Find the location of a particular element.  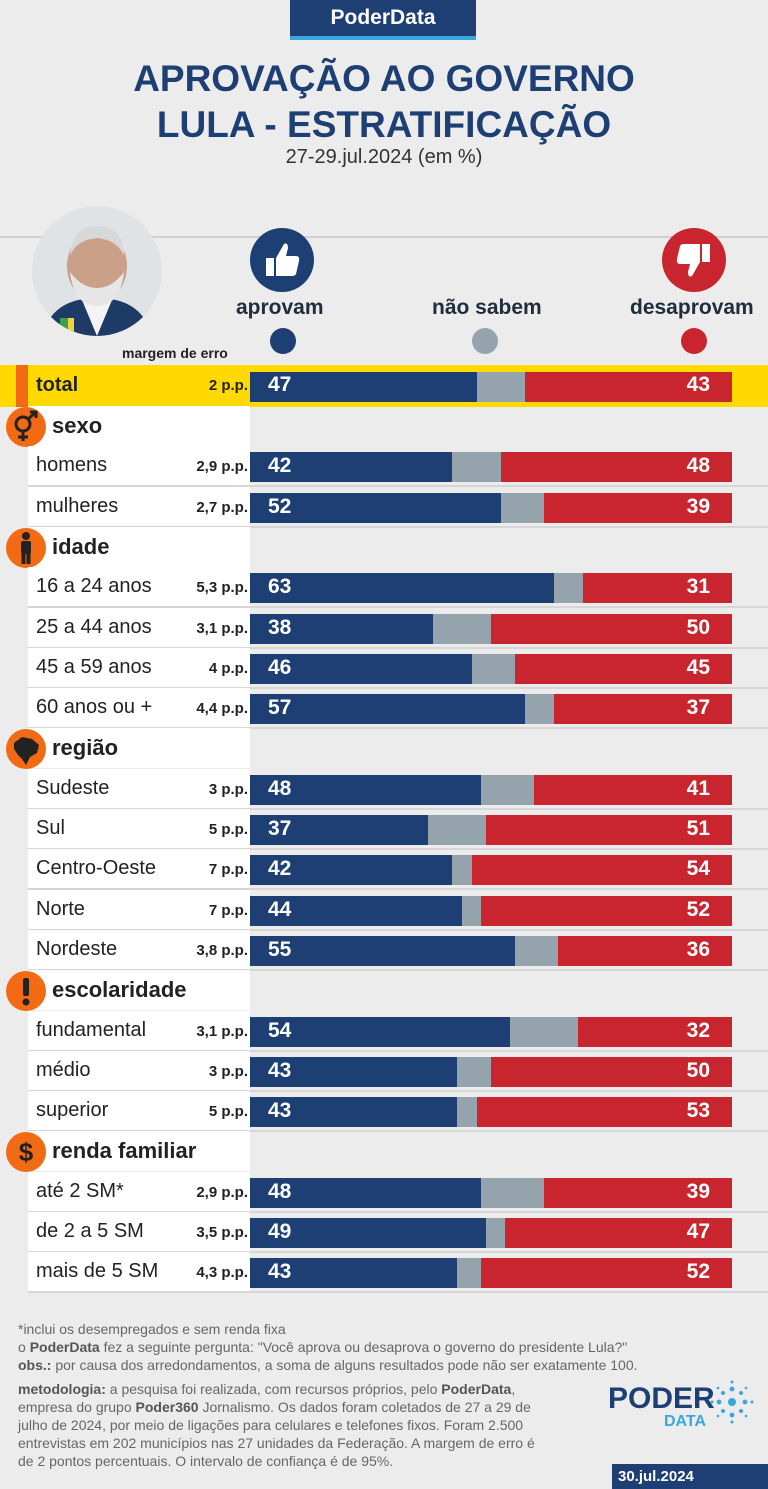

margin-of-error: 2,9 p.p. is located at coordinates (222, 1192).